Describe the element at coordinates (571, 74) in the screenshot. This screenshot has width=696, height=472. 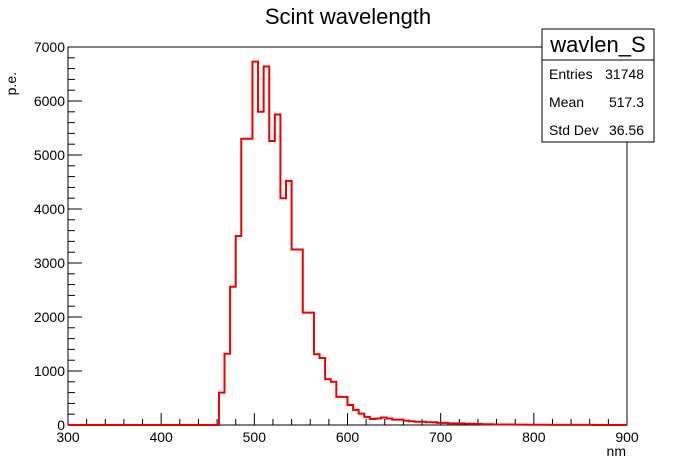
I see `stats-entries-label: Entries` at that location.